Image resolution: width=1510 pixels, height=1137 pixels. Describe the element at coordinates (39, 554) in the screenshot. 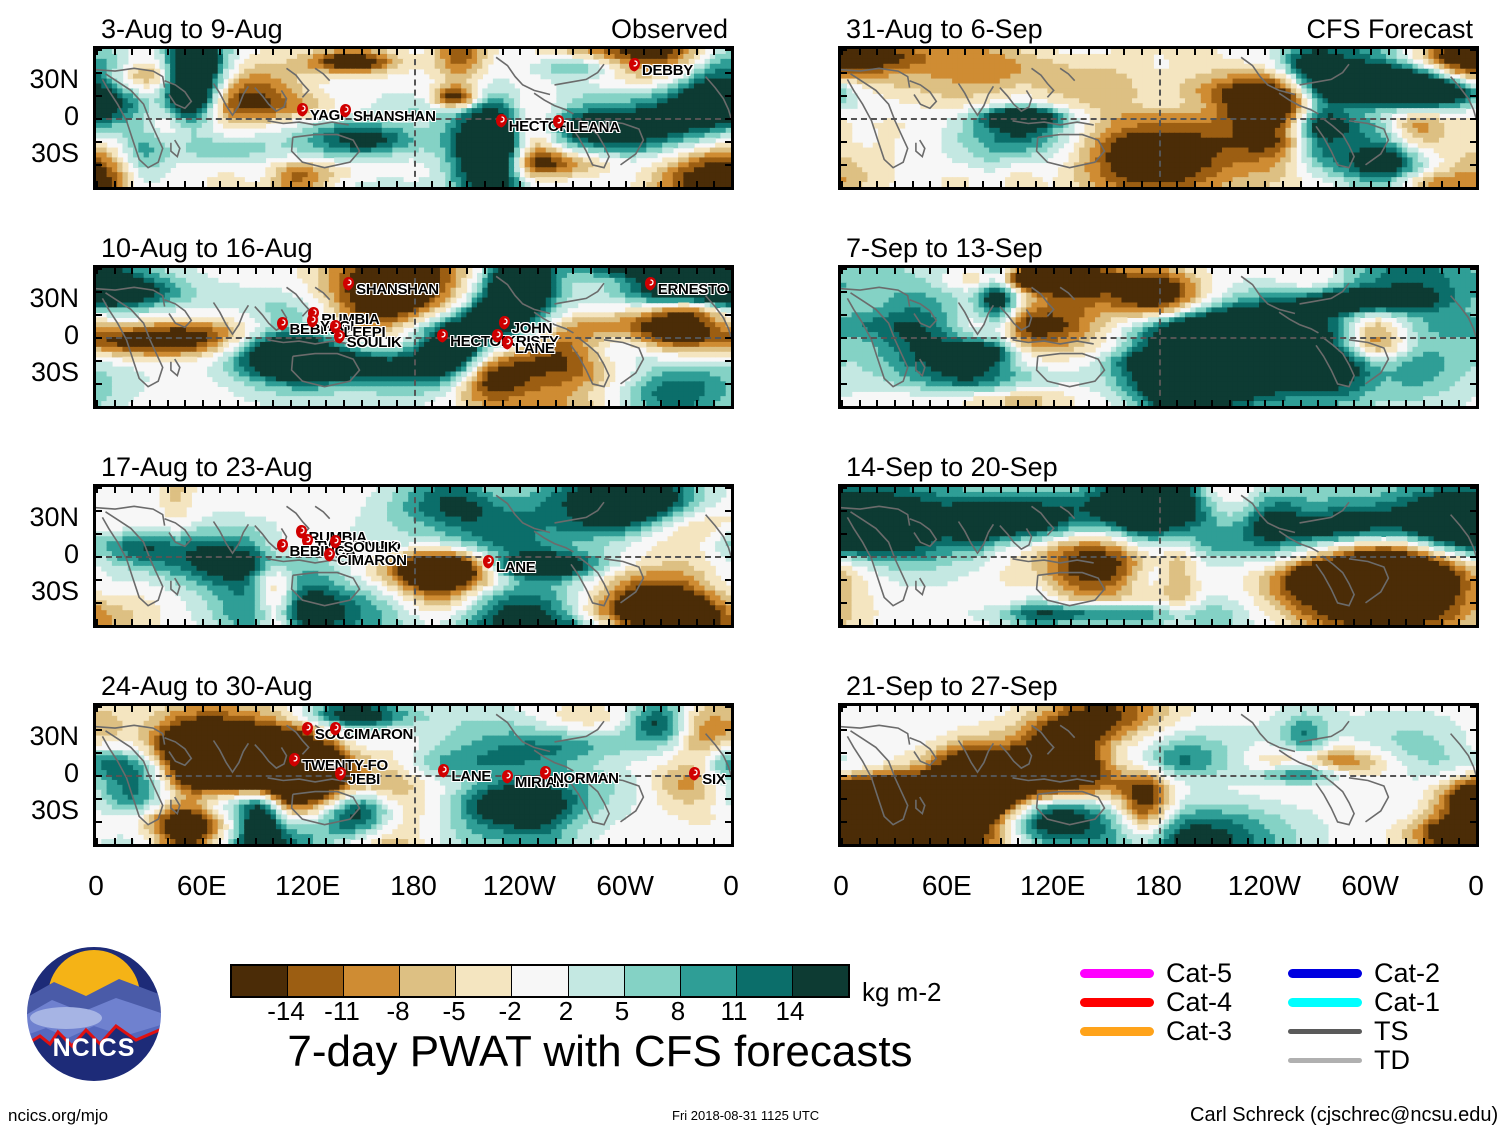

I see `y-tick-label: 0` at that location.